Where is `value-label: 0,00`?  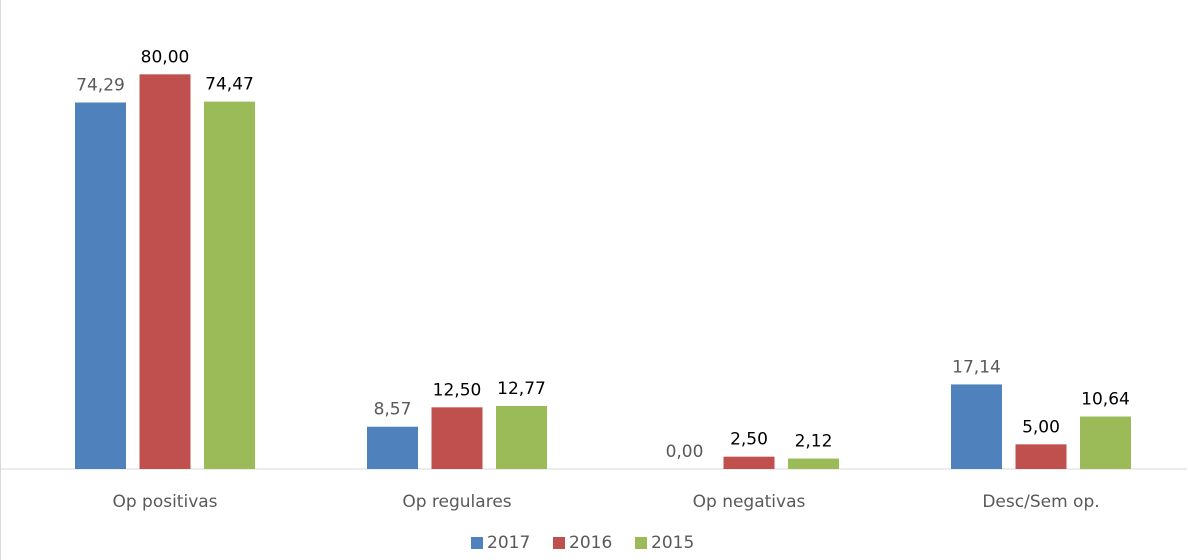 value-label: 0,00 is located at coordinates (685, 452).